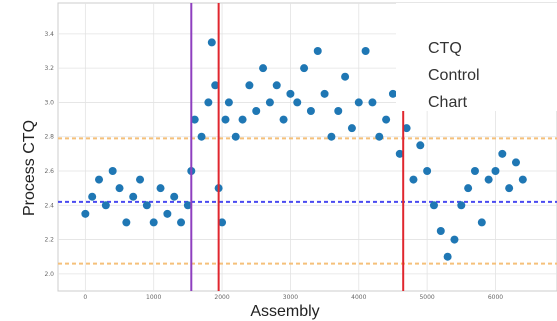 This screenshot has width=557, height=321. Describe the element at coordinates (49, 34) in the screenshot. I see `y-tick-label: 3.4` at that location.